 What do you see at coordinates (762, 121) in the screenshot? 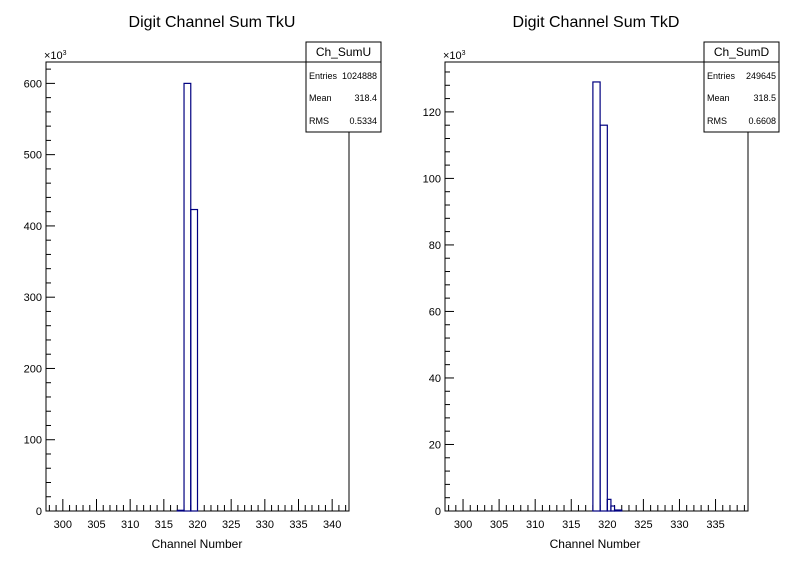
I see `stats-rms-value: 0.6608` at bounding box center [762, 121].